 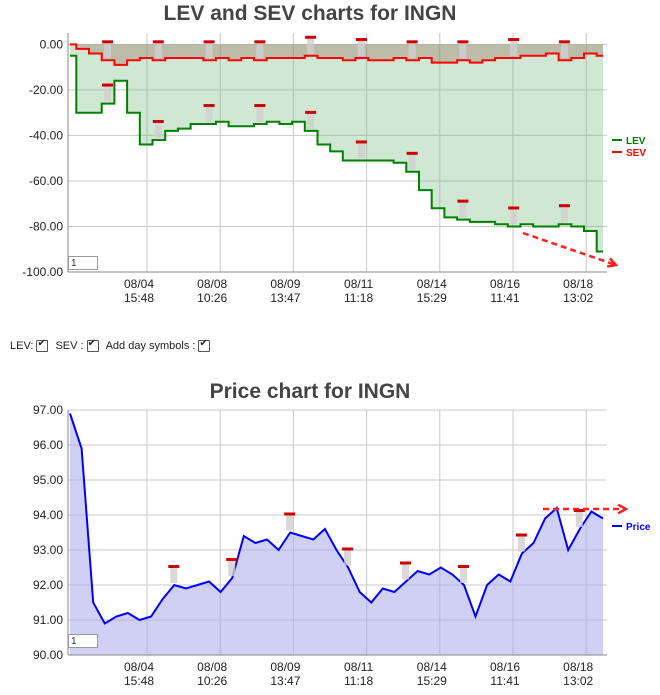 I want to click on y-tick-label: 93.00, so click(x=48, y=550).